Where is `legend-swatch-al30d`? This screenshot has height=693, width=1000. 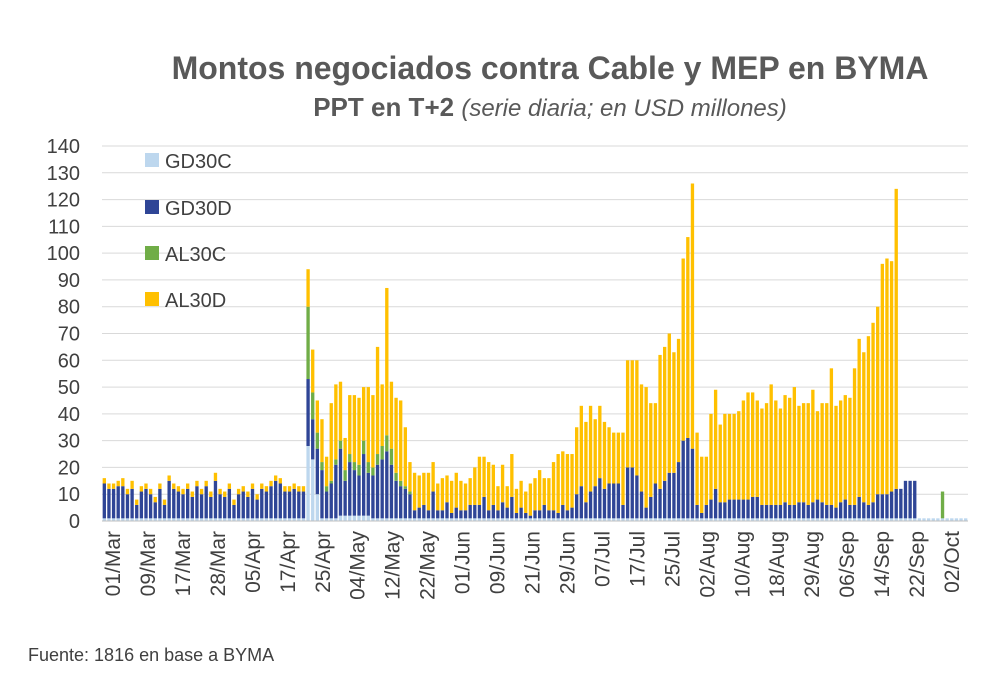
legend-swatch-al30d is located at coordinates (152, 299).